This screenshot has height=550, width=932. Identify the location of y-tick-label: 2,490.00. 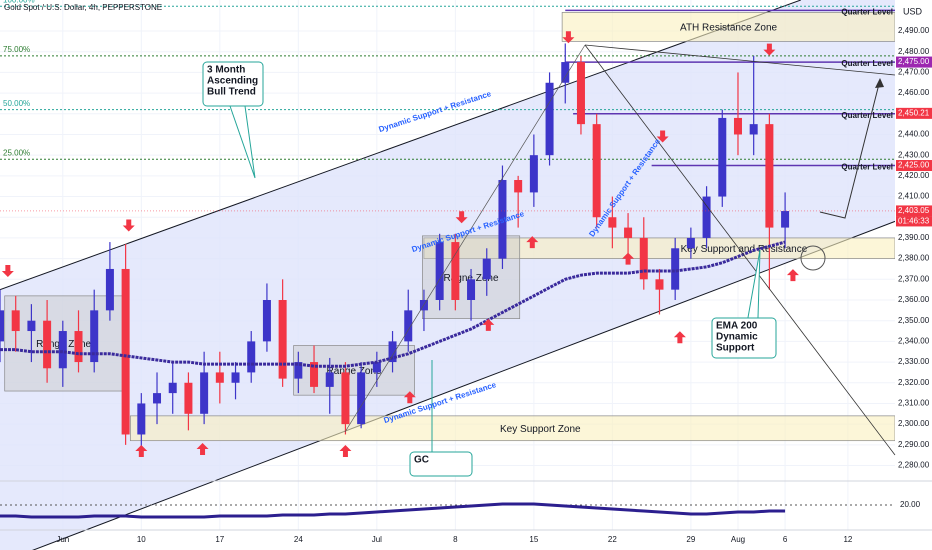
(914, 30).